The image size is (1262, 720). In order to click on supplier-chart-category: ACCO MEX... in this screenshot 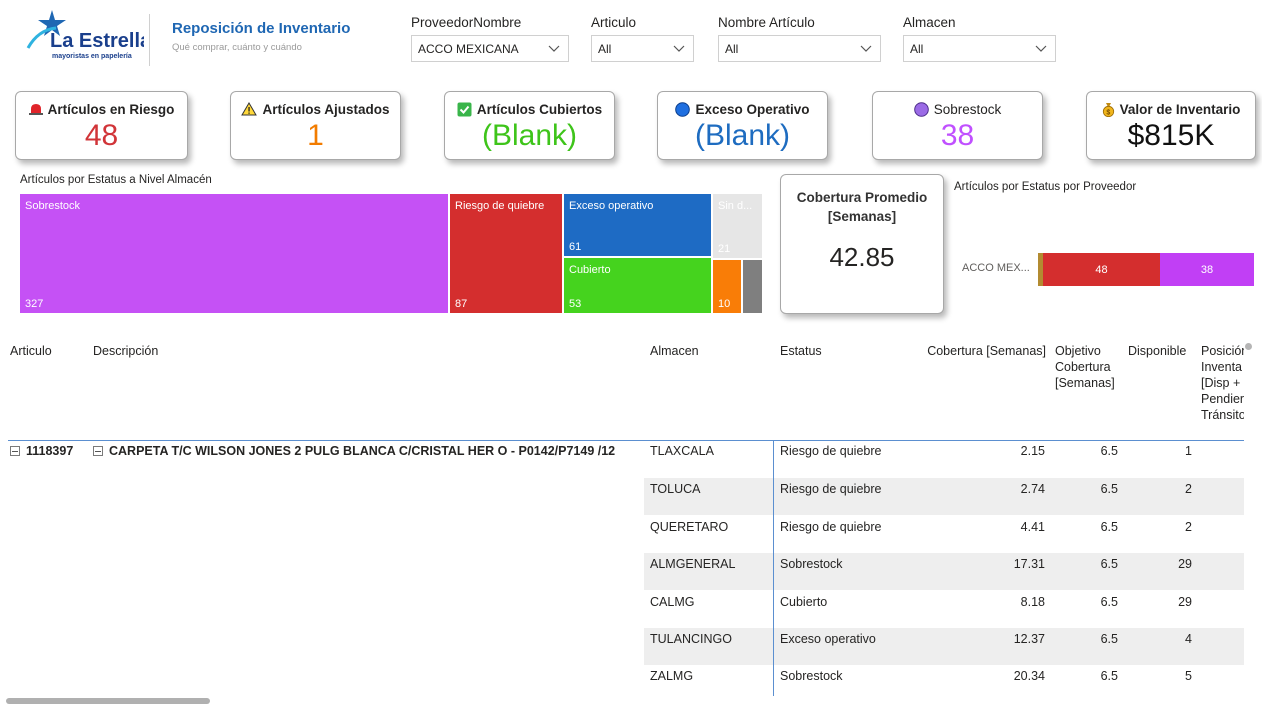, I will do `click(996, 268)`.